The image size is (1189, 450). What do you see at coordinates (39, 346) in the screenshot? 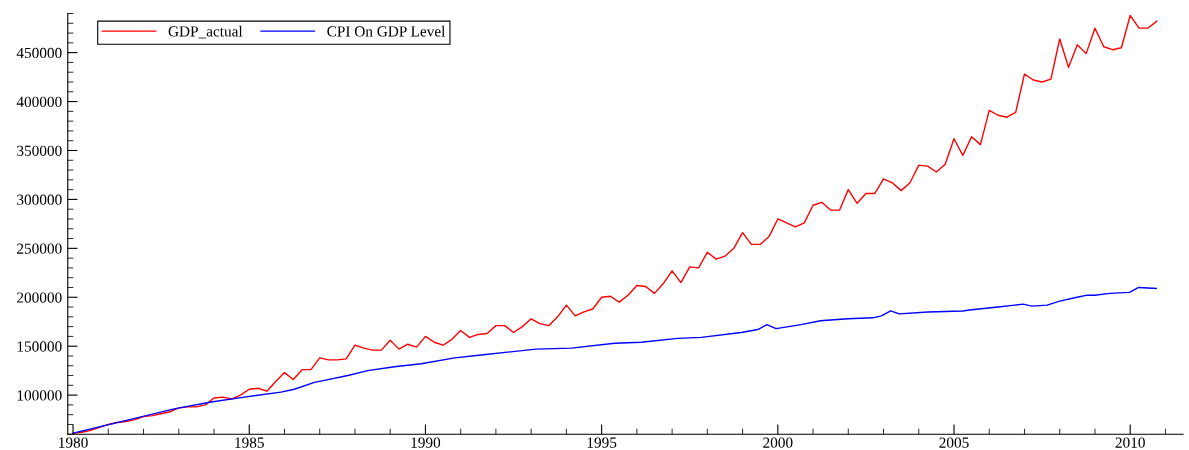
I see `y-tick-label: 150000` at bounding box center [39, 346].